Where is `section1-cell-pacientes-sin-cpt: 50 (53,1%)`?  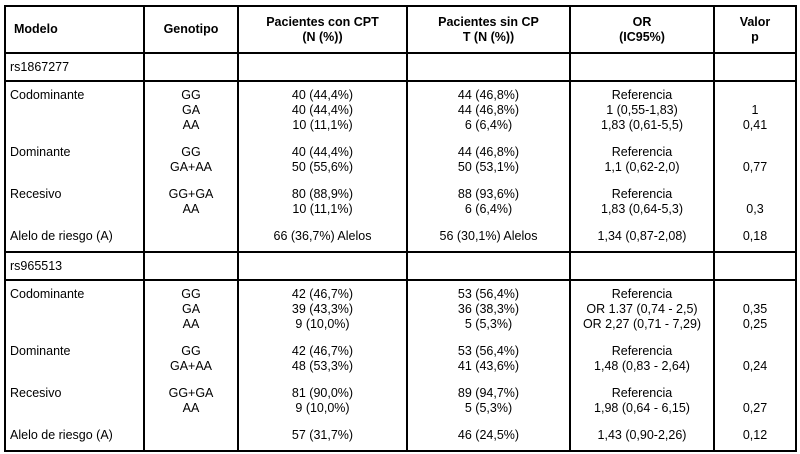
section1-cell-pacientes-sin-cpt: 50 (53,1%) is located at coordinates (488, 167).